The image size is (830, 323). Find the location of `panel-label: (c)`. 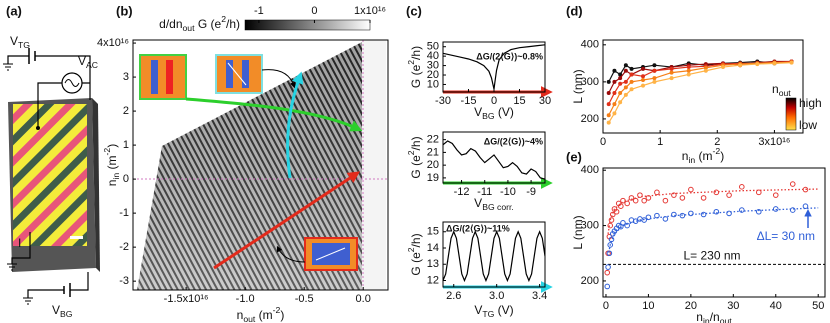

panel-label: (c) is located at coordinates (414, 10).